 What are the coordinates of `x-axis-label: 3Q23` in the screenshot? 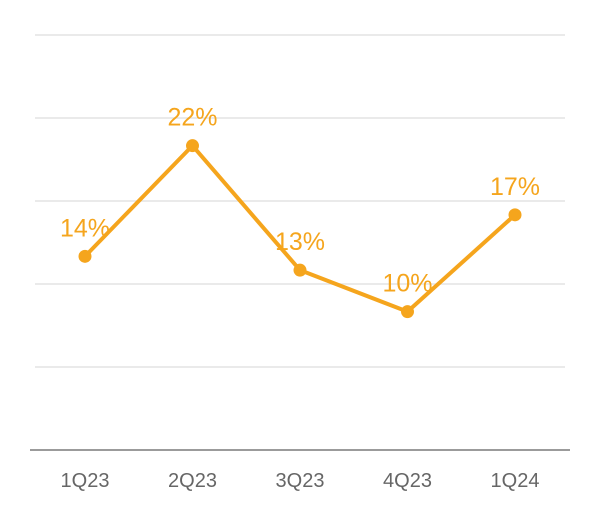 It's located at (300, 481).